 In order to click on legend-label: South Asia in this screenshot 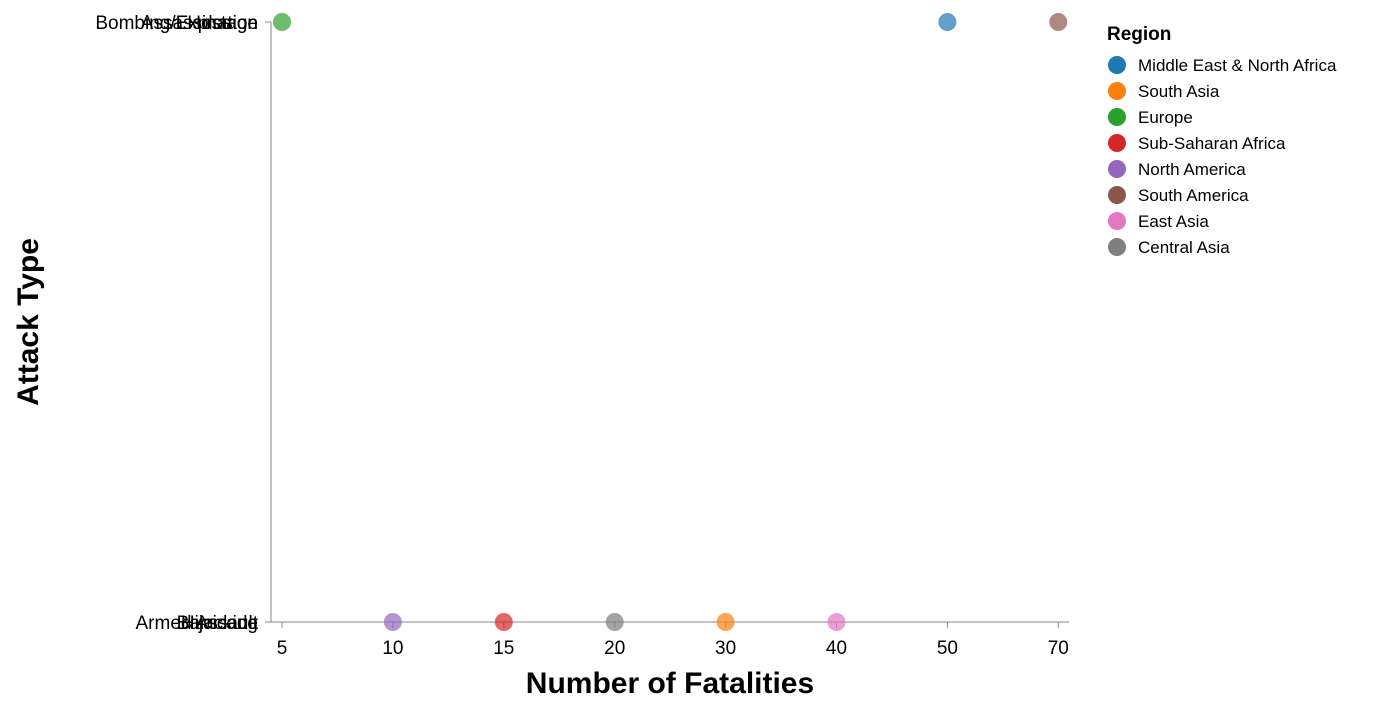, I will do `click(1179, 91)`.